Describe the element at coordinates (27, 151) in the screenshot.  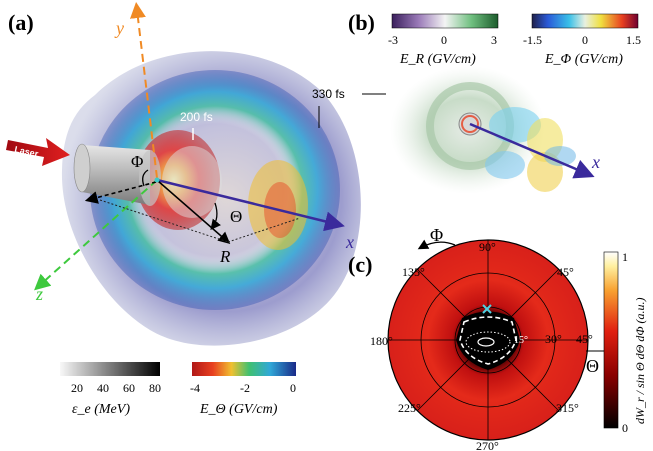
I see `laser-label: Laser` at that location.